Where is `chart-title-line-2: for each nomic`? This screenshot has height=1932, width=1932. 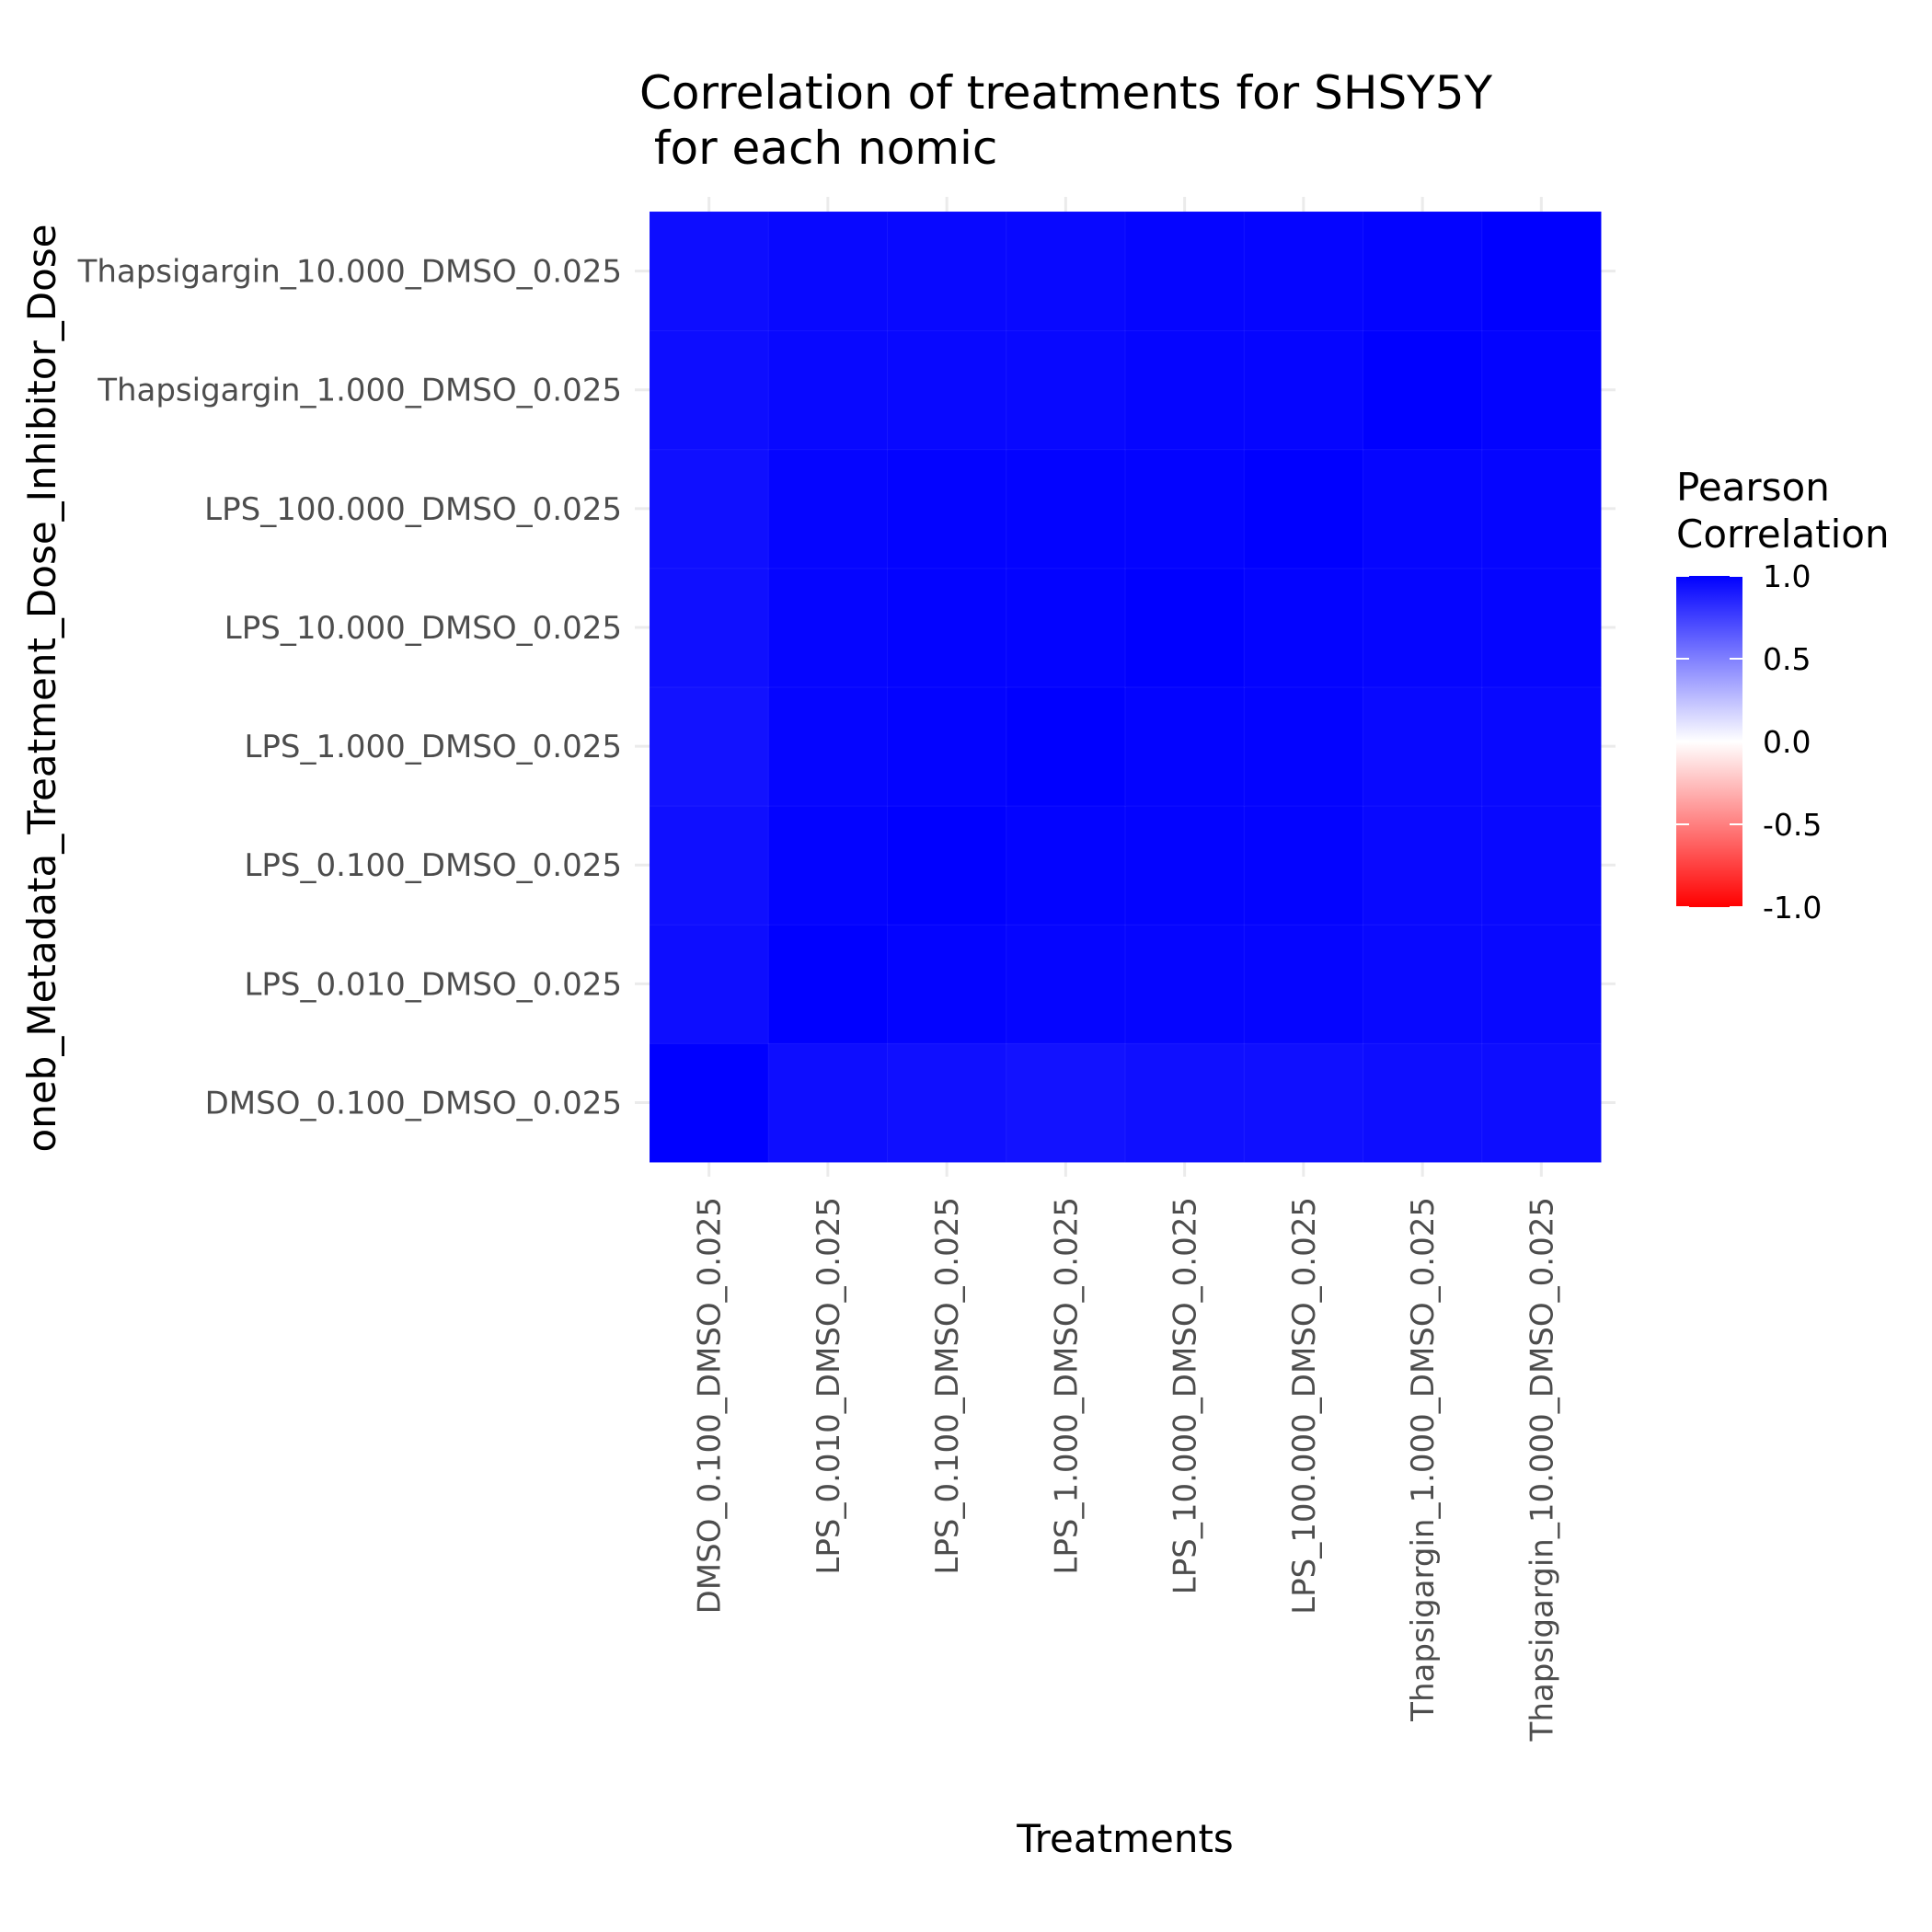 chart-title-line-2: for each nomic is located at coordinates (818, 148).